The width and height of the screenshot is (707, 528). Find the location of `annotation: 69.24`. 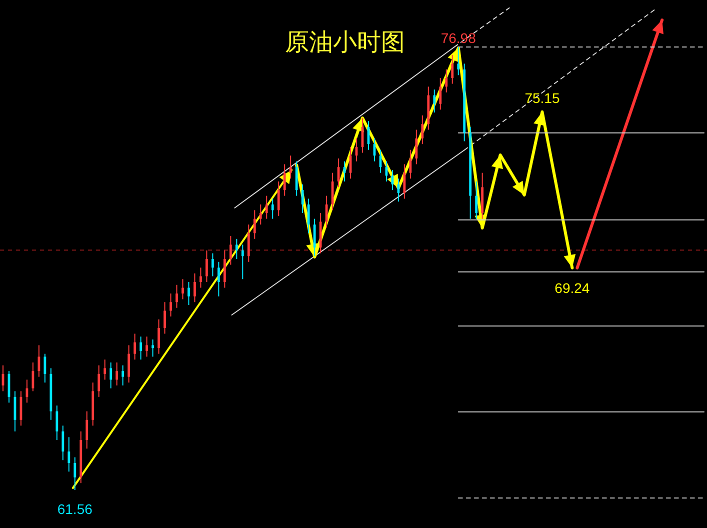

annotation: 69.24 is located at coordinates (572, 288).